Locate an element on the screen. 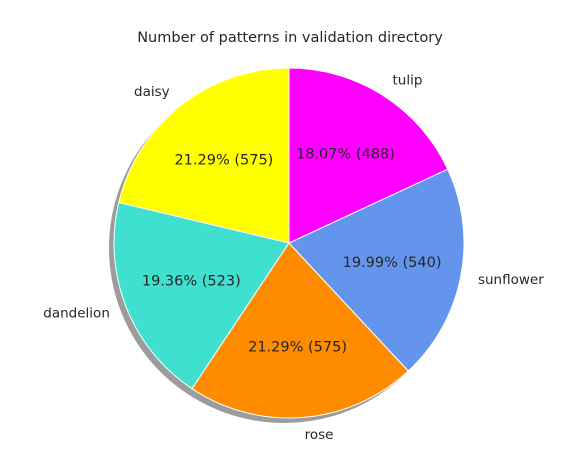  pie-slice-dandelion is located at coordinates (201, 295).